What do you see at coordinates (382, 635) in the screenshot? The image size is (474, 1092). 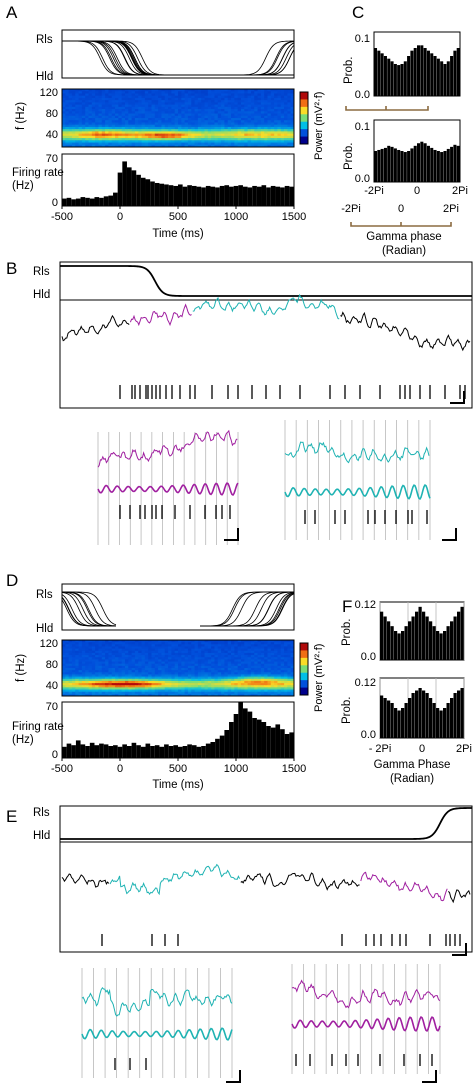 I see `panel-F-top-bar` at bounding box center [382, 635].